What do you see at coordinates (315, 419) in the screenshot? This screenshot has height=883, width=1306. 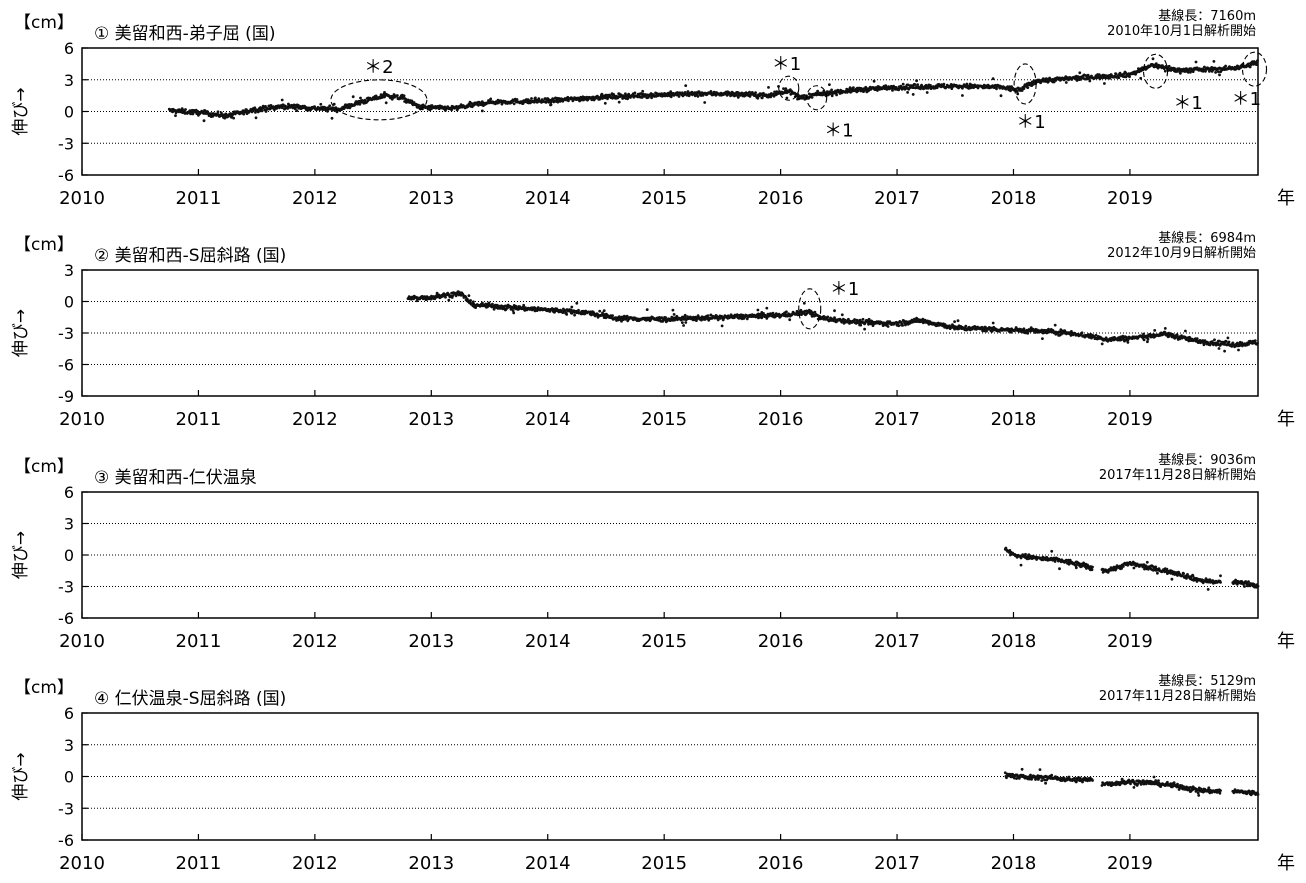 I see `x-tick-label: 2012` at bounding box center [315, 419].